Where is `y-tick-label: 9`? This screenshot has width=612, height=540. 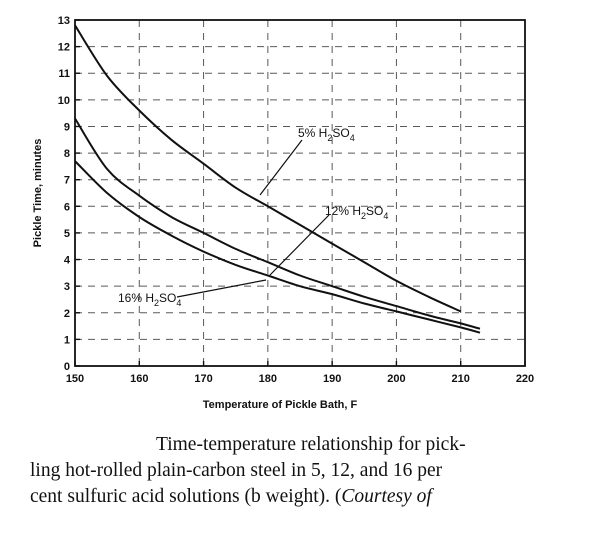
y-tick-label: 9 is located at coordinates (67, 127).